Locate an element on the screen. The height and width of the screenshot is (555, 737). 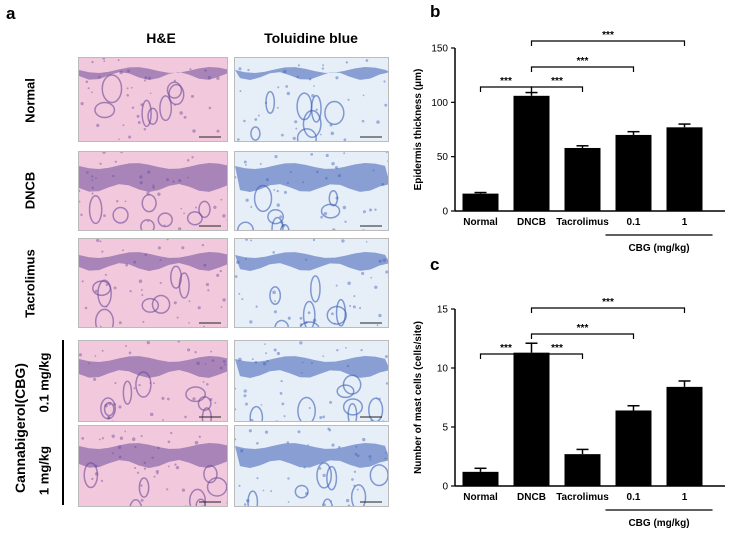
chart-c-xtick-label-0: Normal is located at coordinates (480, 497).